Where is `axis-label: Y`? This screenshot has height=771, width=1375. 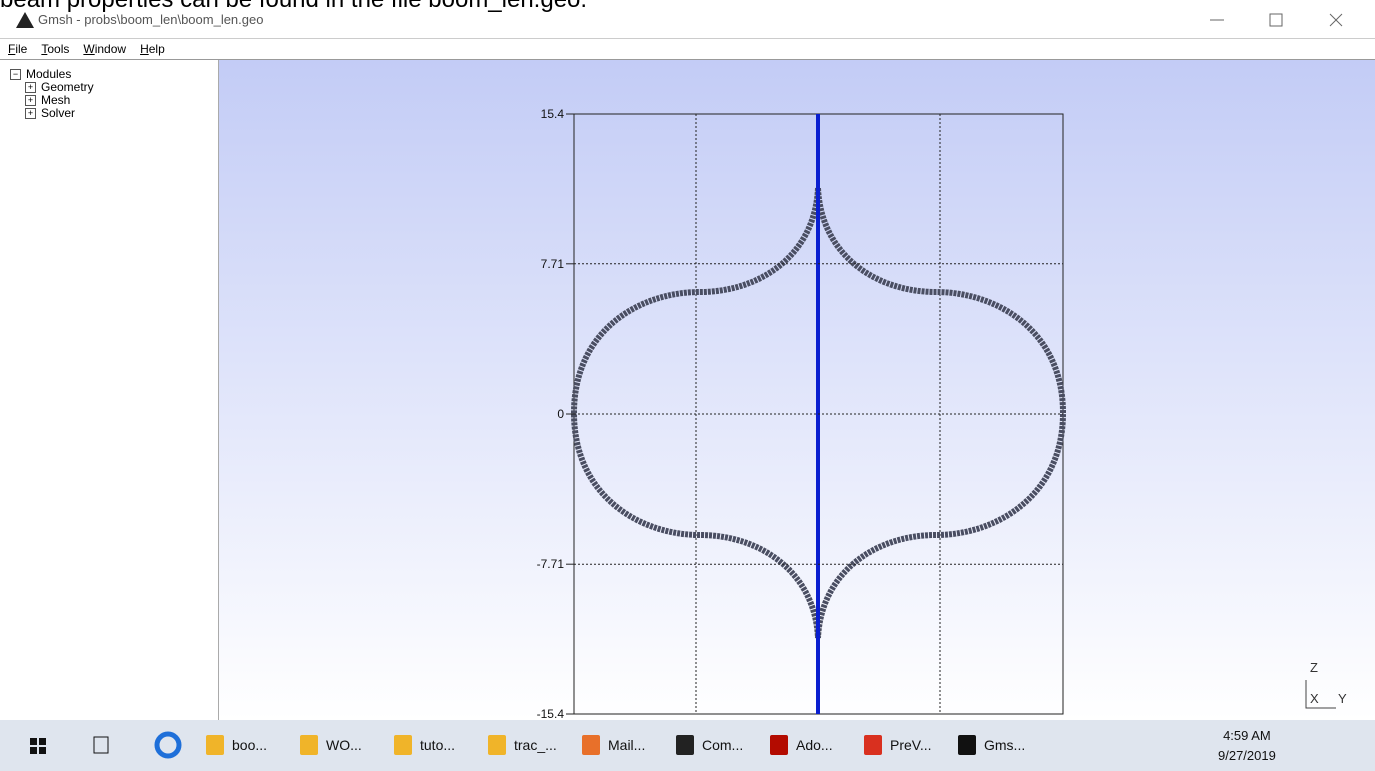
axis-label: Y is located at coordinates (1342, 698).